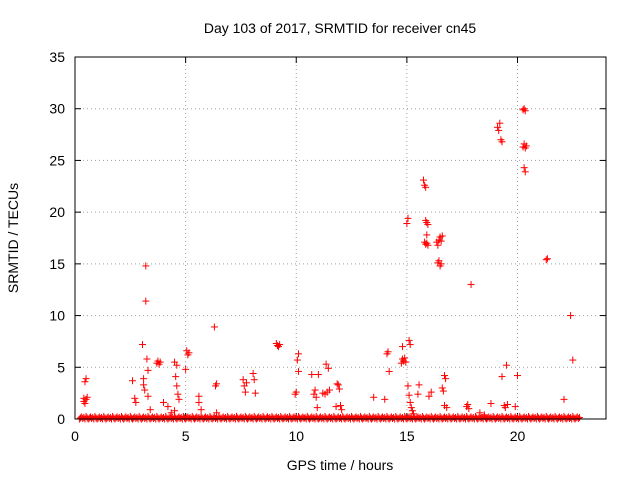 This screenshot has height=485, width=640. I want to click on y-tick-label: 5, so click(61, 367).